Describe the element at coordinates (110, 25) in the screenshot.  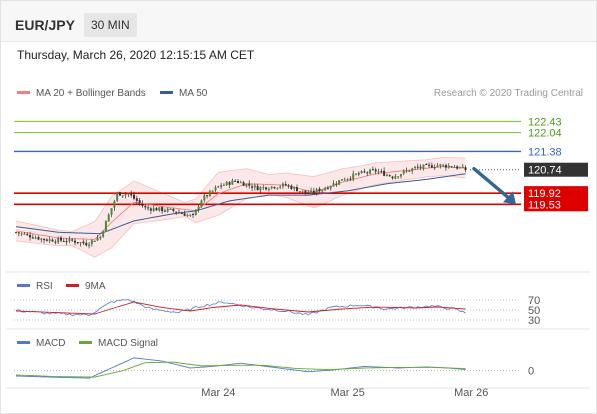
I see `timeframe-badge: 30 MIN` at that location.